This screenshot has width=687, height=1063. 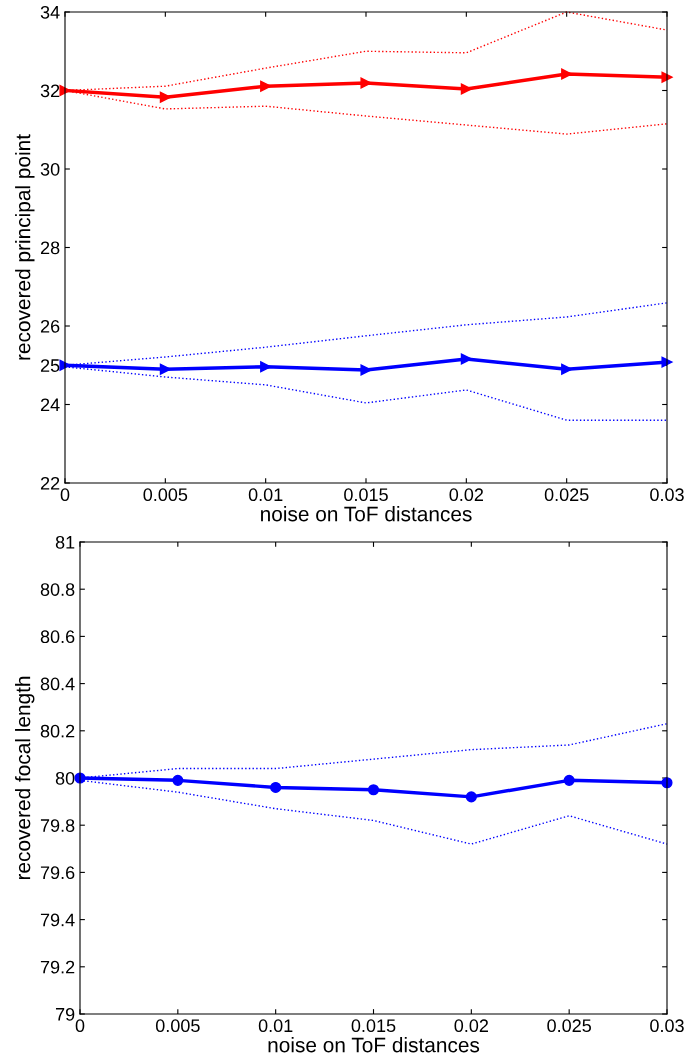 I want to click on y-tick-label: 80.6, so click(x=57, y=637).